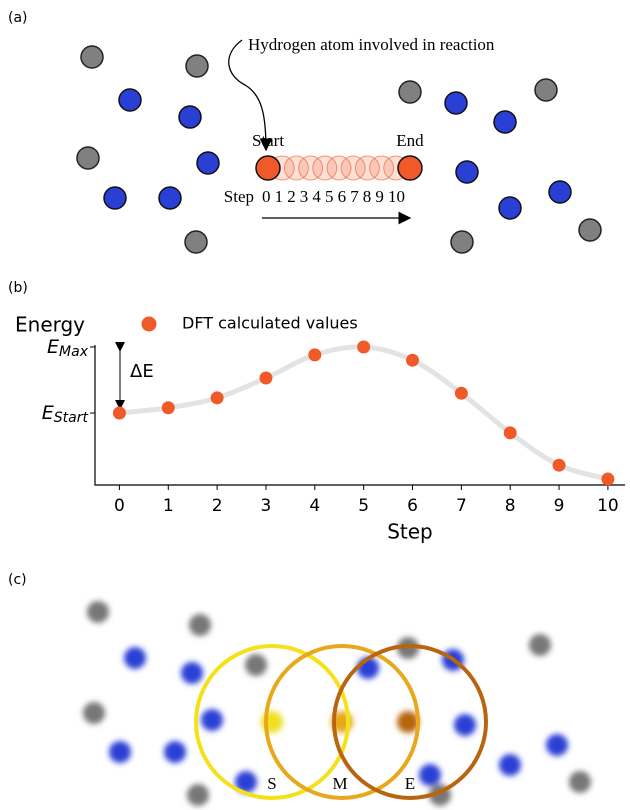 Image resolution: width=630 pixels, height=810 pixels. I want to click on ring-label: E, so click(410, 783).